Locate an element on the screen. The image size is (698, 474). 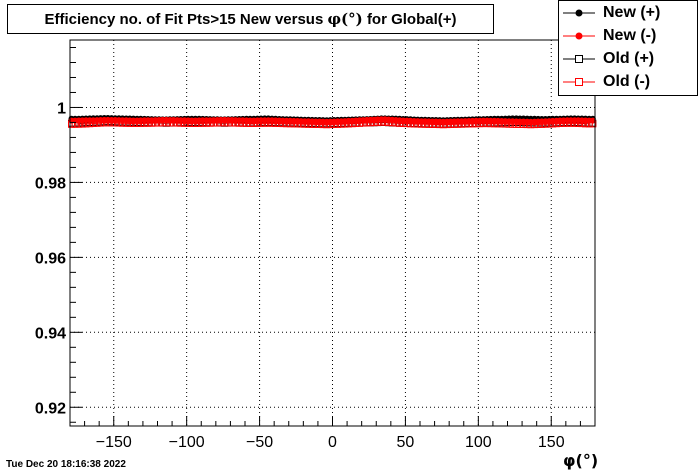
y-tick-label: 1 is located at coordinates (61, 108).